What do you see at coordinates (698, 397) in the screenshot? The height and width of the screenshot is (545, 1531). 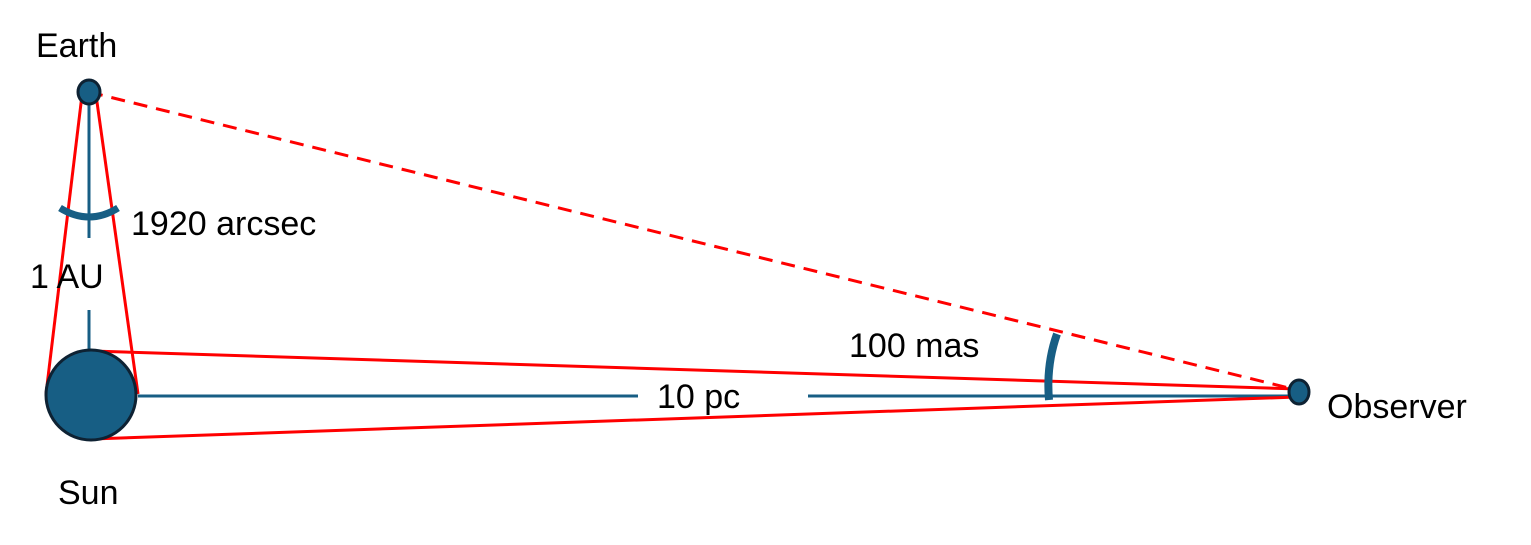 I see `sun-observer-distance-label: 10 pc` at bounding box center [698, 397].